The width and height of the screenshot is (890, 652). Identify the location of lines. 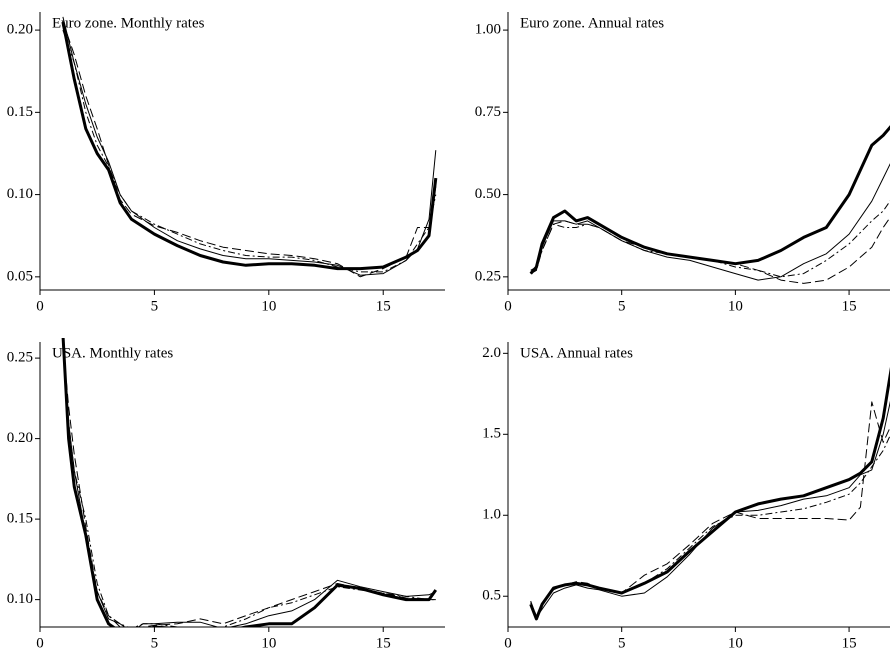
(709, 204).